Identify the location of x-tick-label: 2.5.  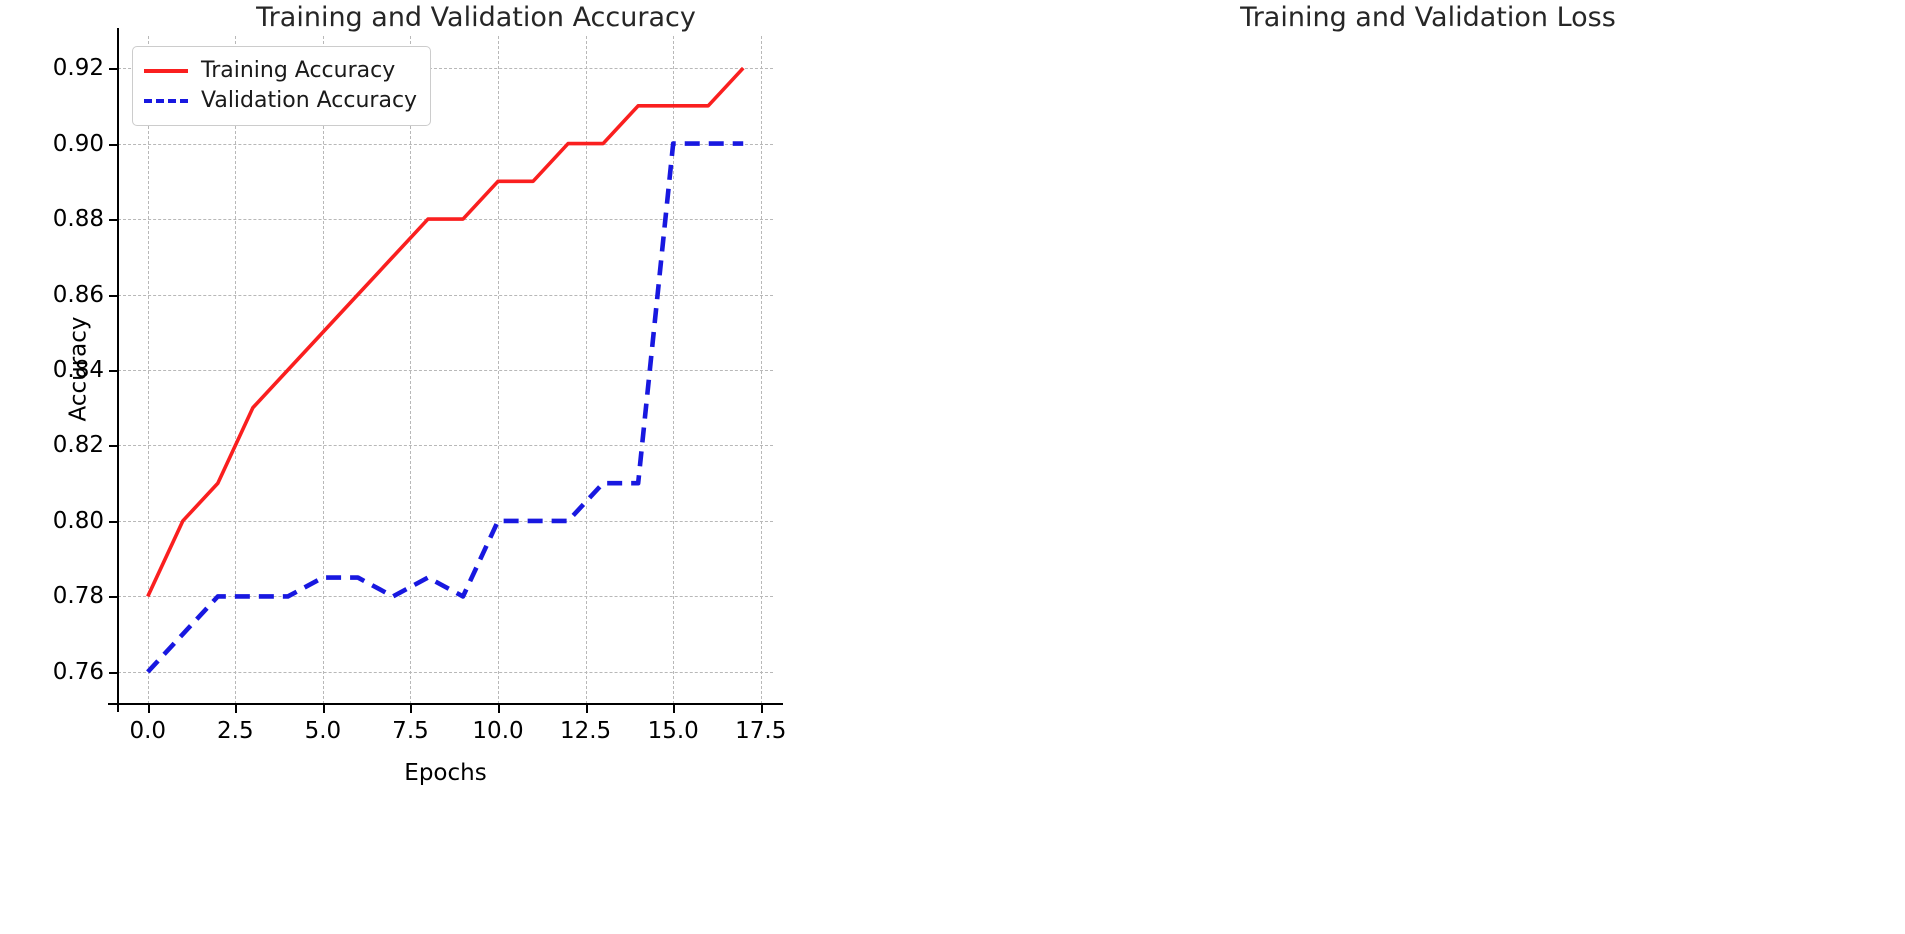
(235, 731).